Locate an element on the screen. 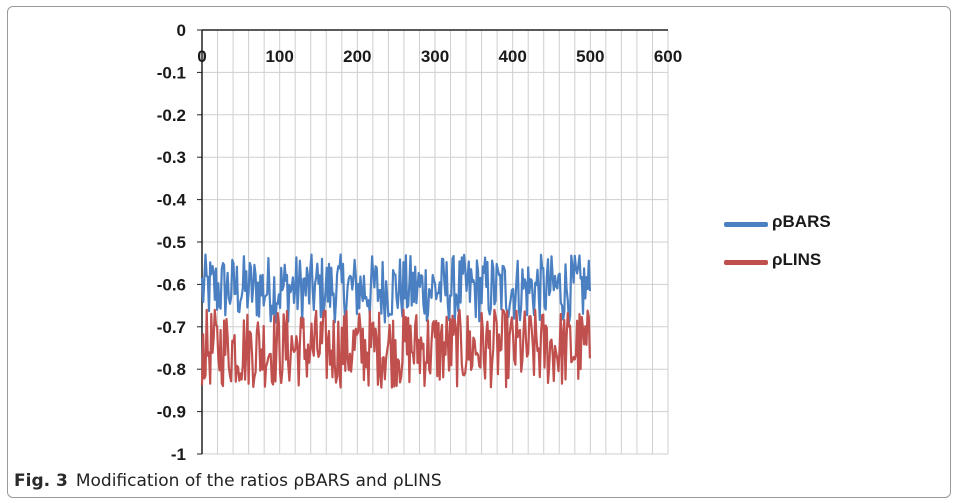  y-tick-label: -0.6 is located at coordinates (171, 284).